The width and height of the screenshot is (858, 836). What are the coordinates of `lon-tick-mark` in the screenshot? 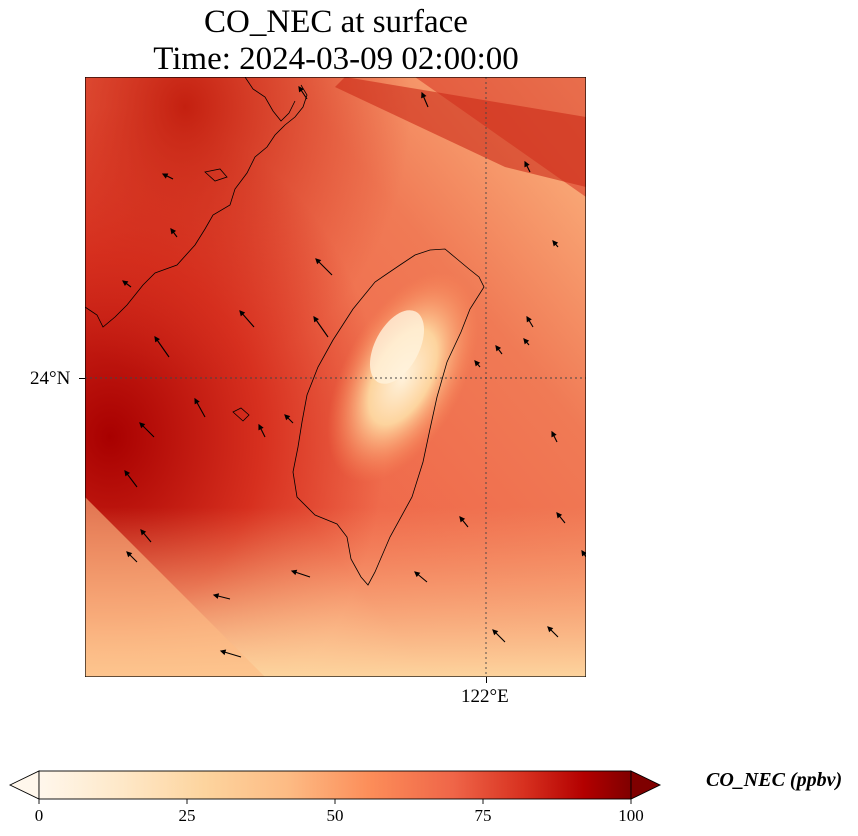 It's located at (486, 680).